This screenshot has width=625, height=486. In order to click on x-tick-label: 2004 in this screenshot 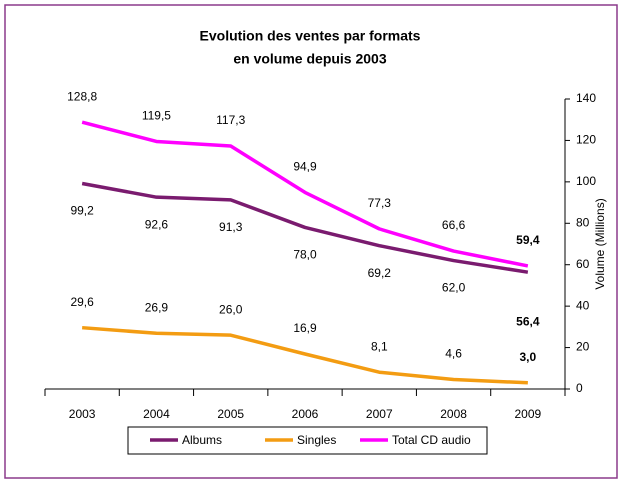, I will do `click(156, 414)`.